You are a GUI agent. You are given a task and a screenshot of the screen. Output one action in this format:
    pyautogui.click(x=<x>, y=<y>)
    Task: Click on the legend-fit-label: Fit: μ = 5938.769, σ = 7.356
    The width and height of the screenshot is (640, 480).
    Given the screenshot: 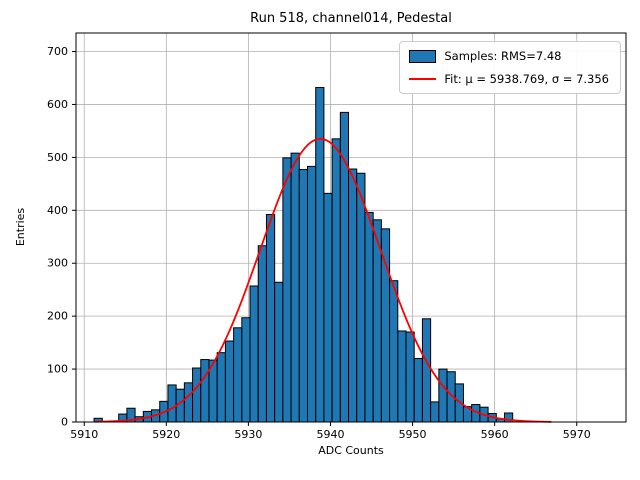 What is the action you would take?
    pyautogui.click(x=526, y=79)
    